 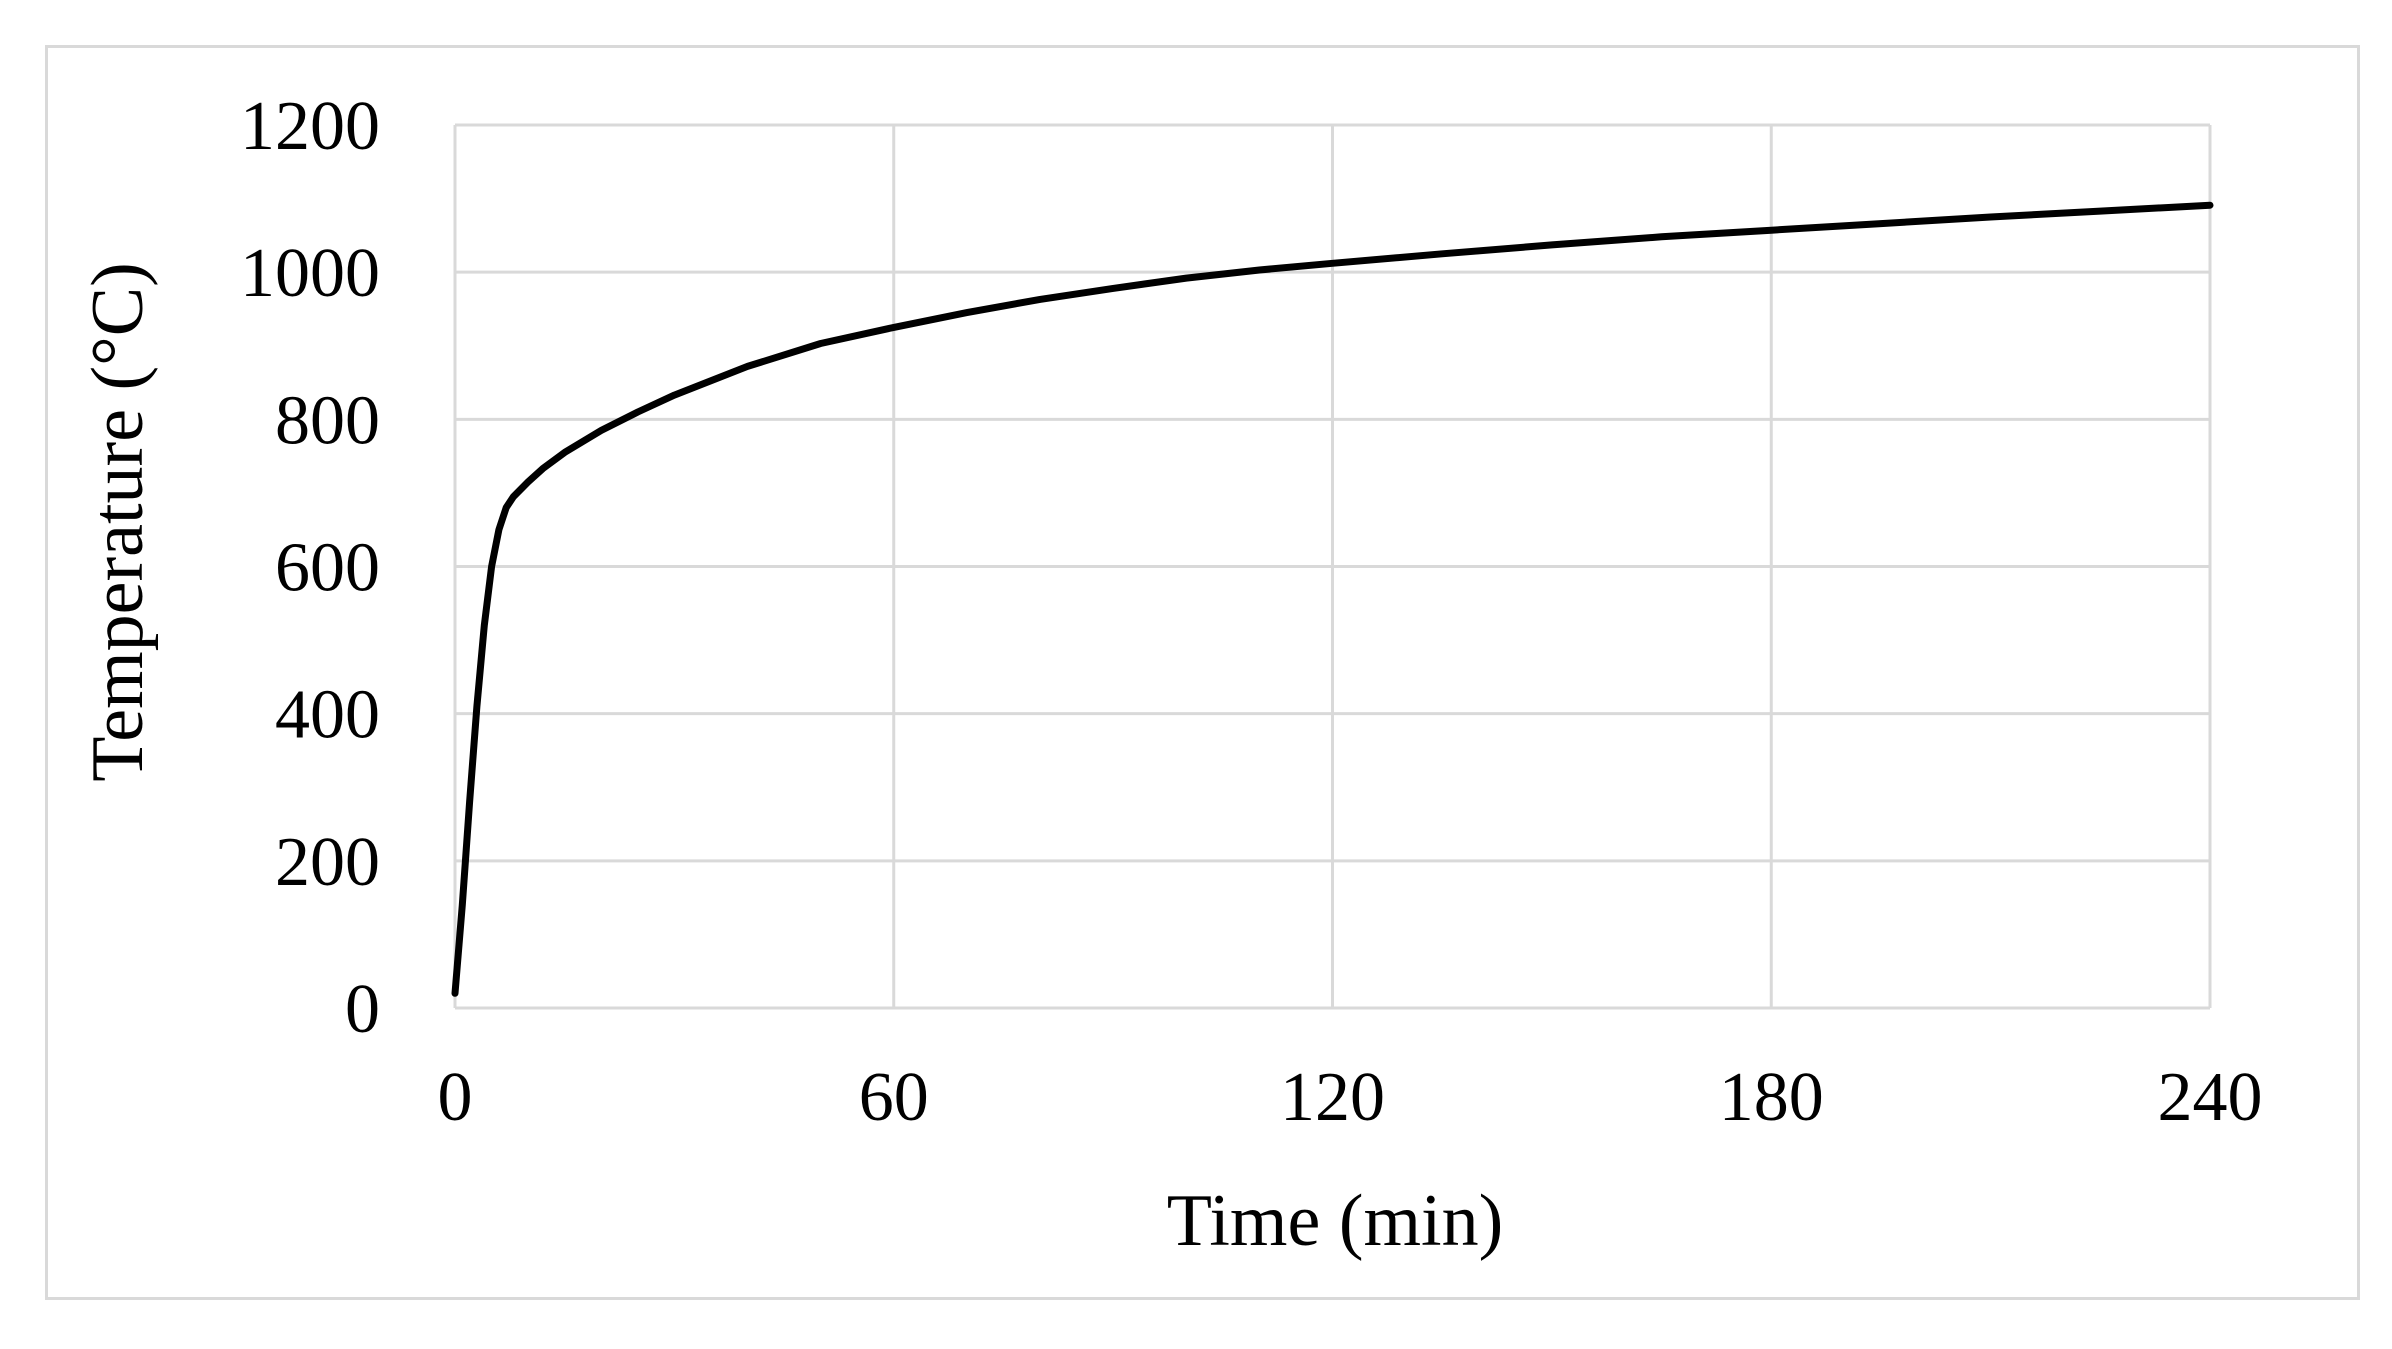 I want to click on x-tick-label-60: 60, so click(x=894, y=1097).